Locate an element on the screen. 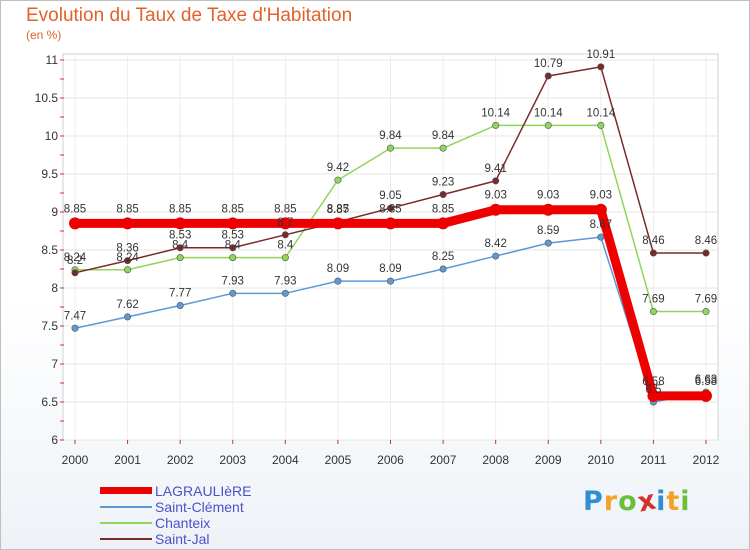 The height and width of the screenshot is (550, 750). data-label: 8.24 is located at coordinates (75, 258).